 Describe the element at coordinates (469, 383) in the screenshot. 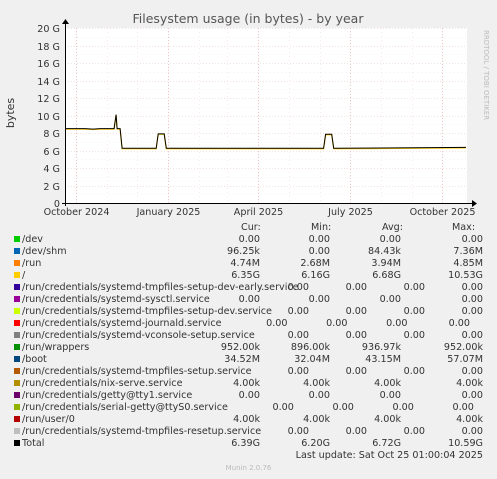

I see `legend-value-max: 4.00k` at that location.